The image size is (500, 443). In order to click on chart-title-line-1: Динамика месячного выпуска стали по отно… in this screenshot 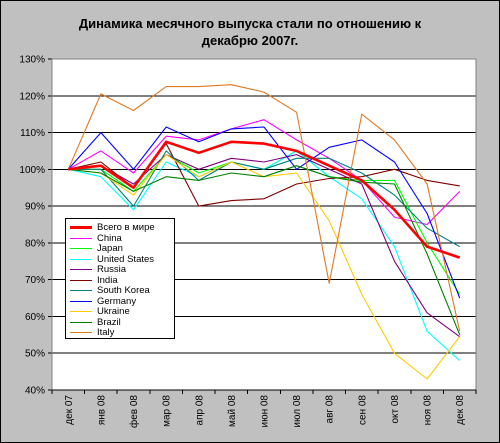, I will do `click(250, 23)`.